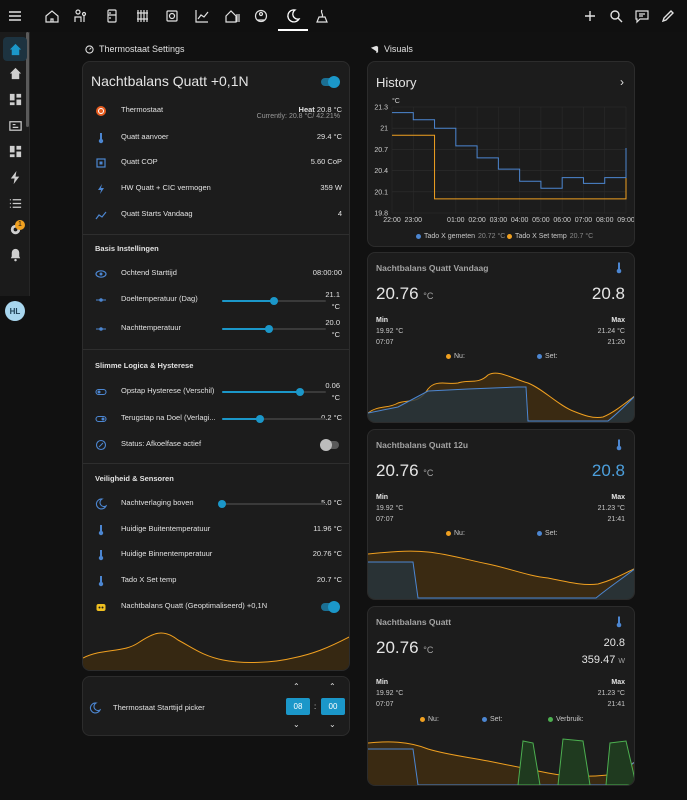 This screenshot has width=687, height=800. I want to click on minute-up-chevron-icon: ⌃, so click(332, 686).